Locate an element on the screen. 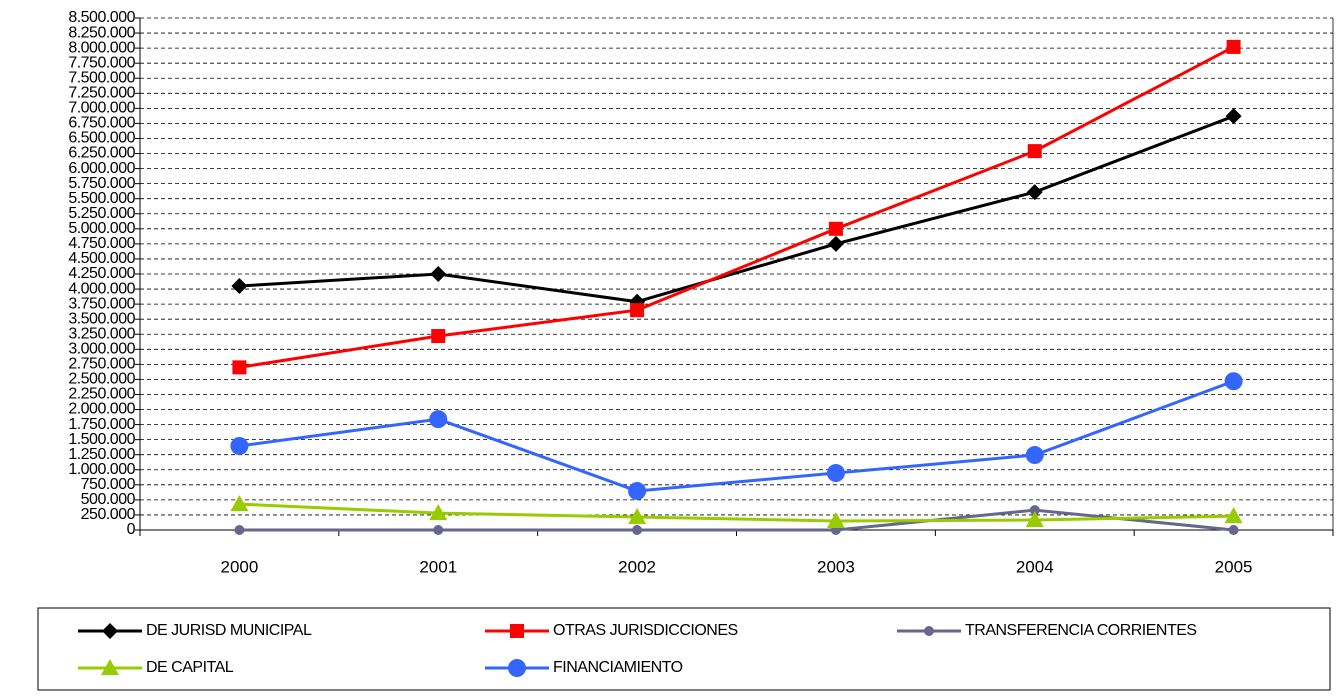  y-tick-label: 2.500.000 is located at coordinates (101, 379).